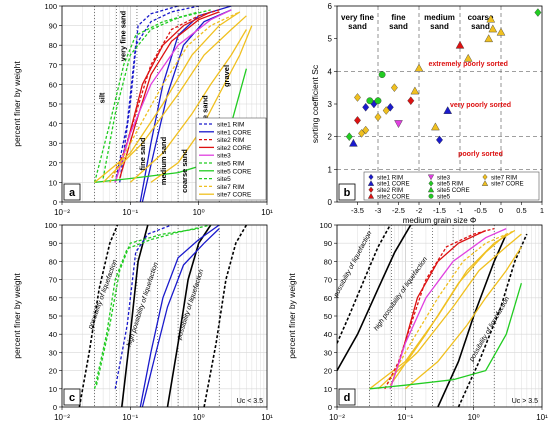 The width and height of the screenshot is (550, 432). What do you see at coordinates (53, 243) in the screenshot?
I see `y-tick-label: 90` at bounding box center [53, 243].